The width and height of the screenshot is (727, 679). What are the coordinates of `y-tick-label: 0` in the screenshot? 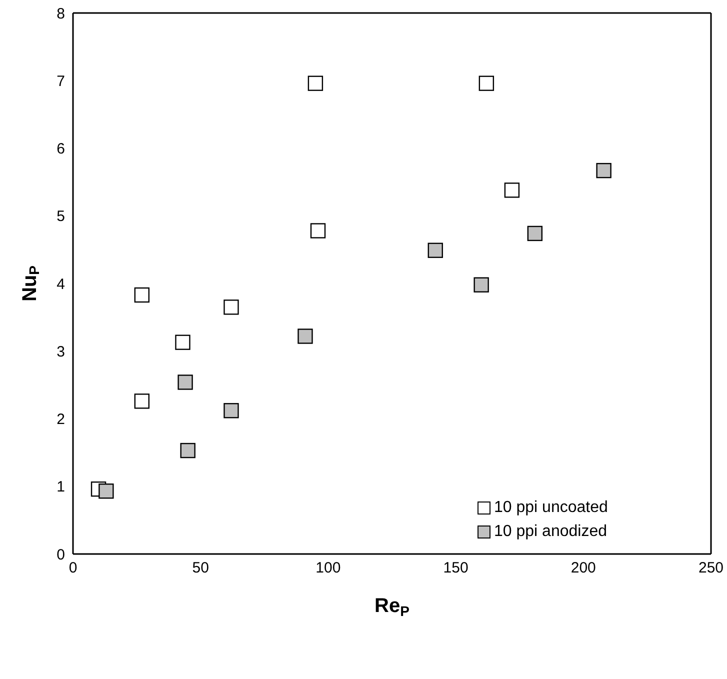 It's located at (60, 555).